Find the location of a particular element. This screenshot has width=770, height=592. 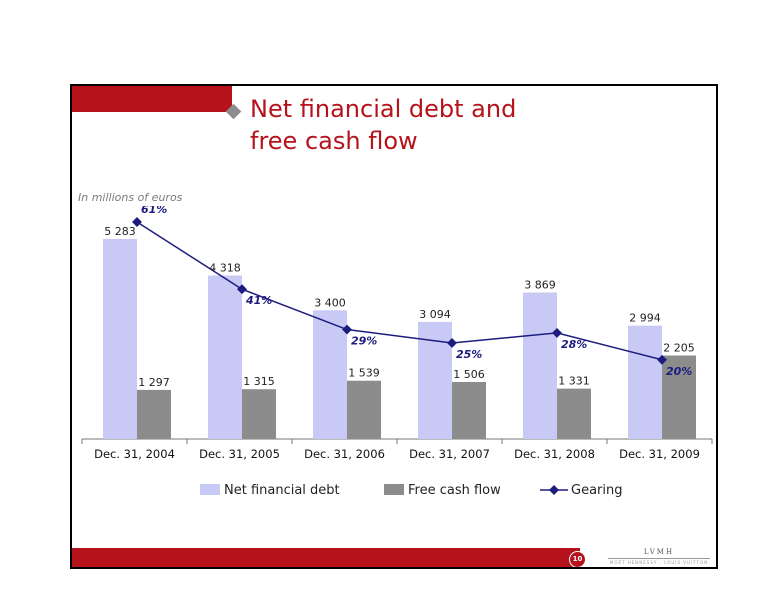

gearing-label: 20% is located at coordinates (679, 371).